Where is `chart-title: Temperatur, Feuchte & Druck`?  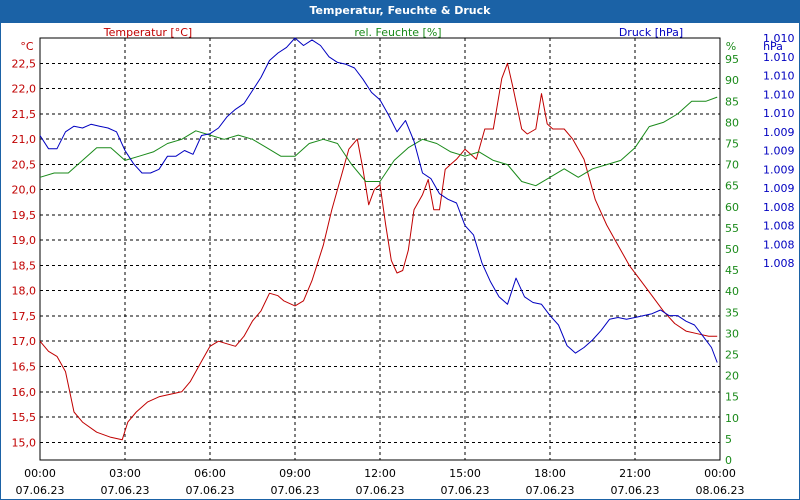 chart-title: Temperatur, Feuchte & Druck is located at coordinates (400, 10).